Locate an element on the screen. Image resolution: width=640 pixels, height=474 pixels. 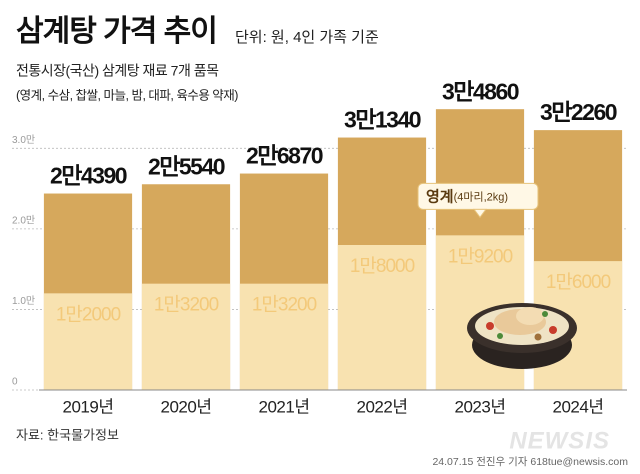
series-name: 영계 is located at coordinates (440, 196).